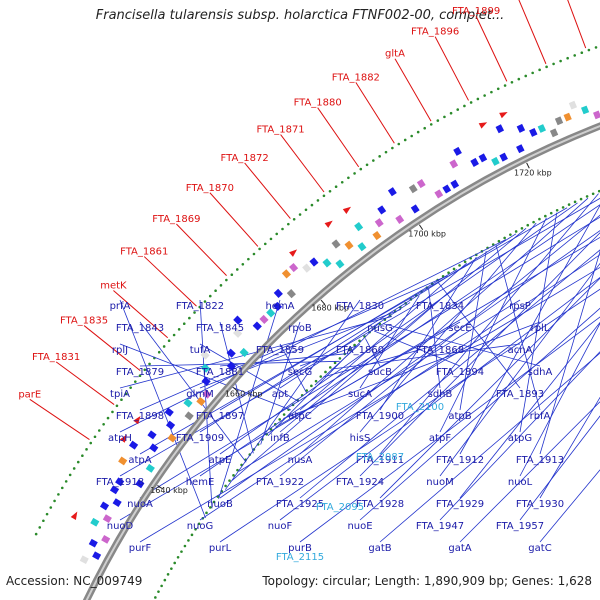 This screenshot has height=600, width=600. I want to click on gene-label: sucA, so click(360, 394).